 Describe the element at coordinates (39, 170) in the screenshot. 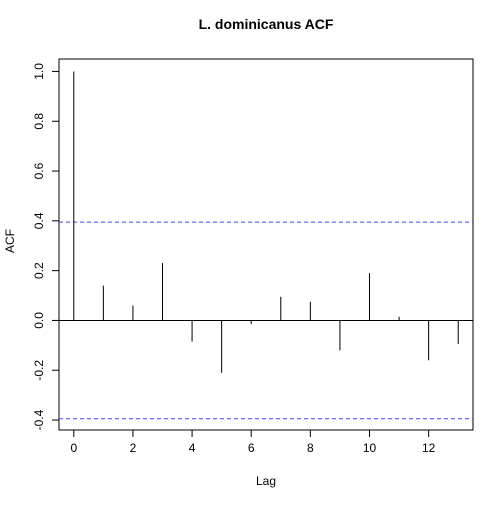

I see `y-tick-label: 0.6` at that location.